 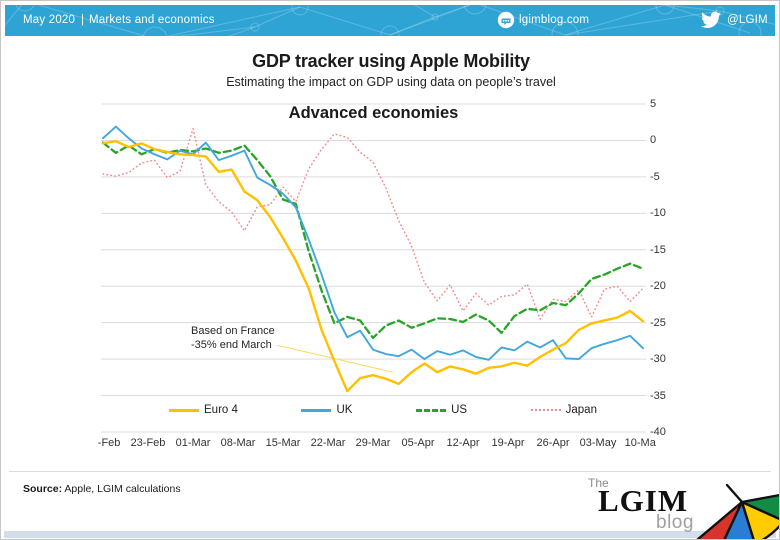 I want to click on logo-lgim: LGIM, so click(x=643, y=500).